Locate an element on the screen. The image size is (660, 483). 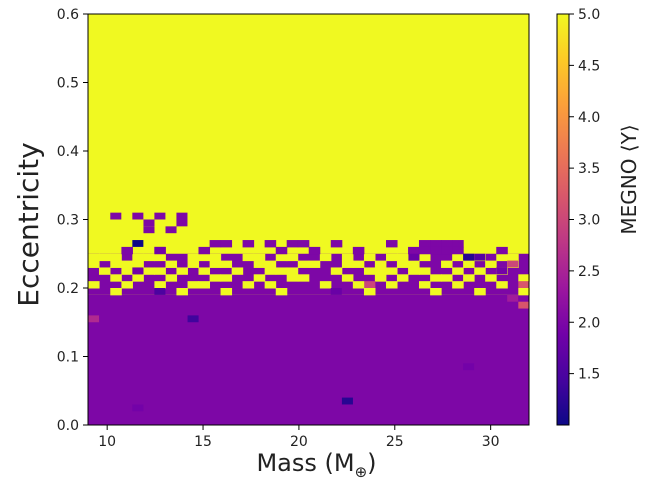
x-axis-ticks: 10 15 20 25 30 is located at coordinates (299, 437).